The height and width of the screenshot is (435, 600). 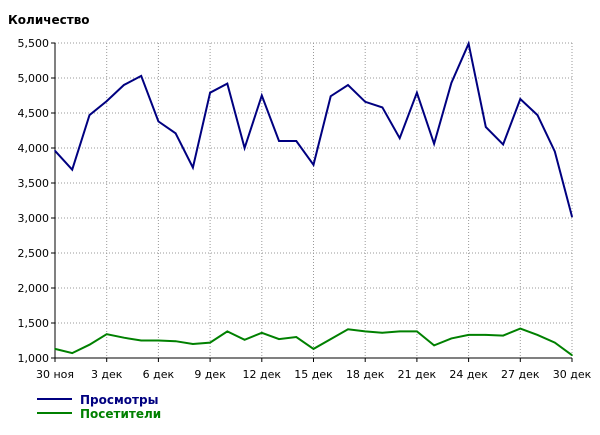 I want to click on y-tick-label: 1,000, so click(x=34, y=358).